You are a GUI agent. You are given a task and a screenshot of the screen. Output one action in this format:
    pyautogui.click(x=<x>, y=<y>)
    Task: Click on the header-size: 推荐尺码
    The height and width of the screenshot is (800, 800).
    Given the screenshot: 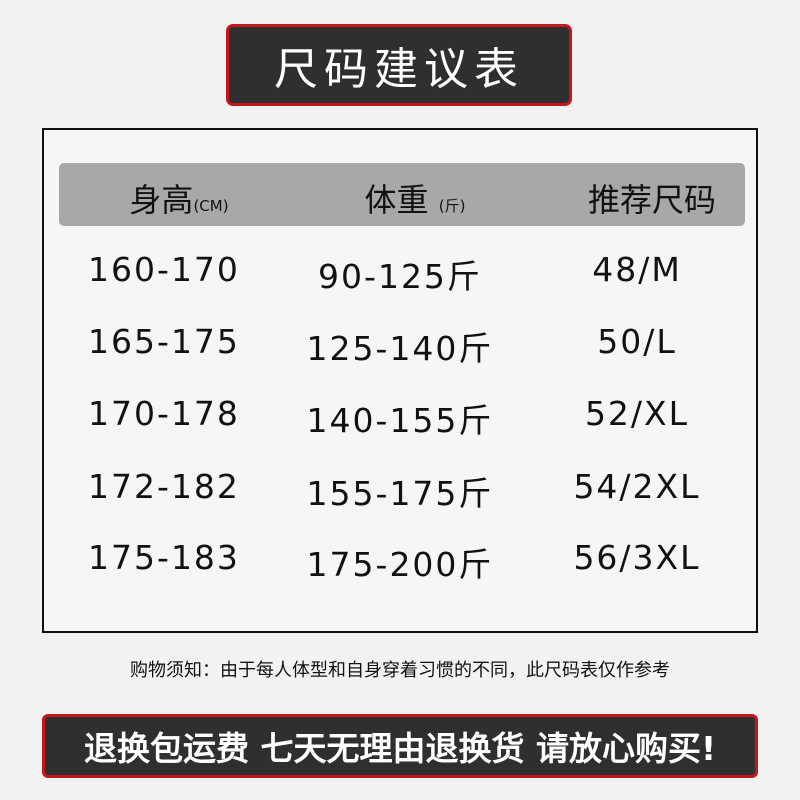 What is the action you would take?
    pyautogui.click(x=652, y=198)
    